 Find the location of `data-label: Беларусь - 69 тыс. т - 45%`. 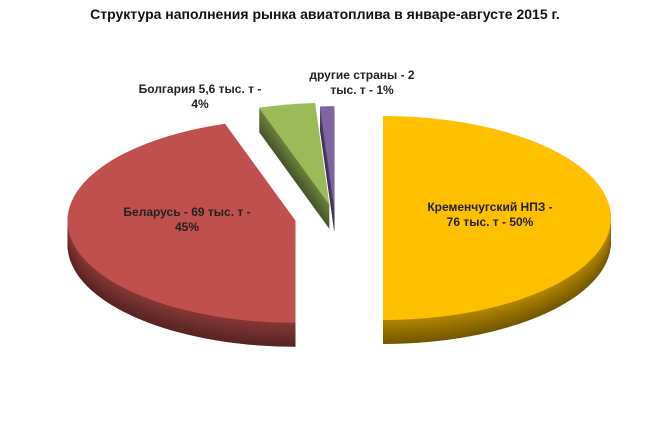

data-label: Беларусь - 69 тыс. т - 45% is located at coordinates (187, 219).